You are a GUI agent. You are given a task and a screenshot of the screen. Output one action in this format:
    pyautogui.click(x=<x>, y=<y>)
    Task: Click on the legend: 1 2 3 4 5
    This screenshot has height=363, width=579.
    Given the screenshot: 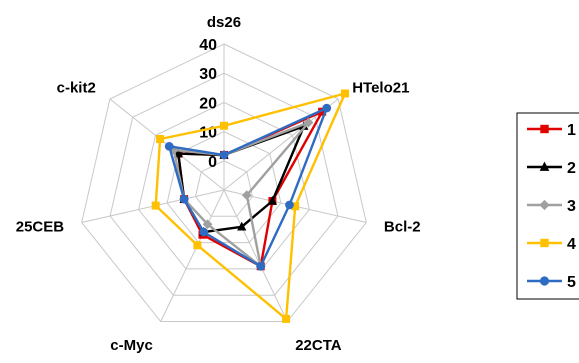 What is the action you would take?
    pyautogui.click(x=547, y=206)
    